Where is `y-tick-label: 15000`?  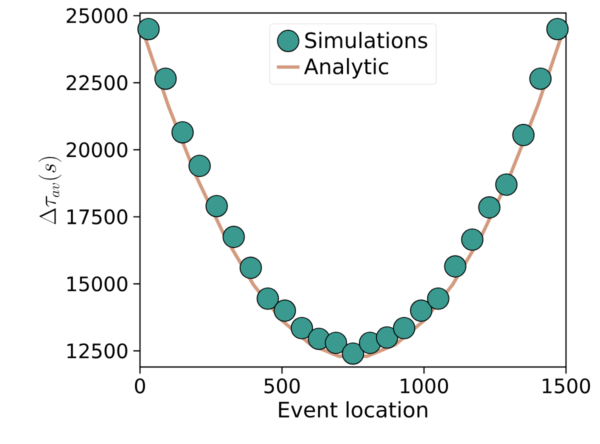
y-tick-label: 15000 is located at coordinates (97, 284).